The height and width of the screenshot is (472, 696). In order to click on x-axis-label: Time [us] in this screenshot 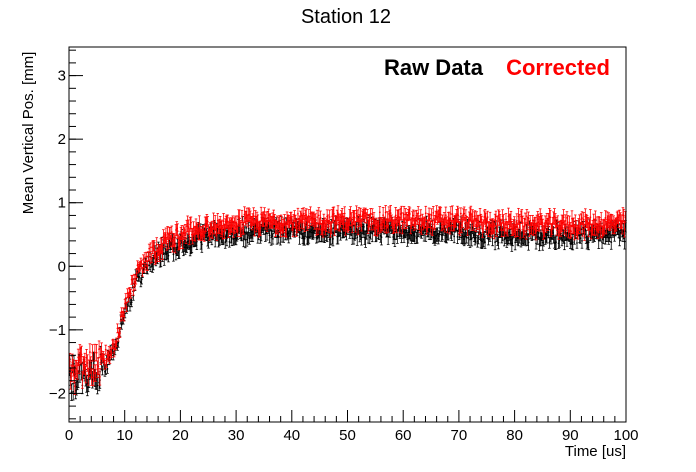, I will do `click(595, 451)`.